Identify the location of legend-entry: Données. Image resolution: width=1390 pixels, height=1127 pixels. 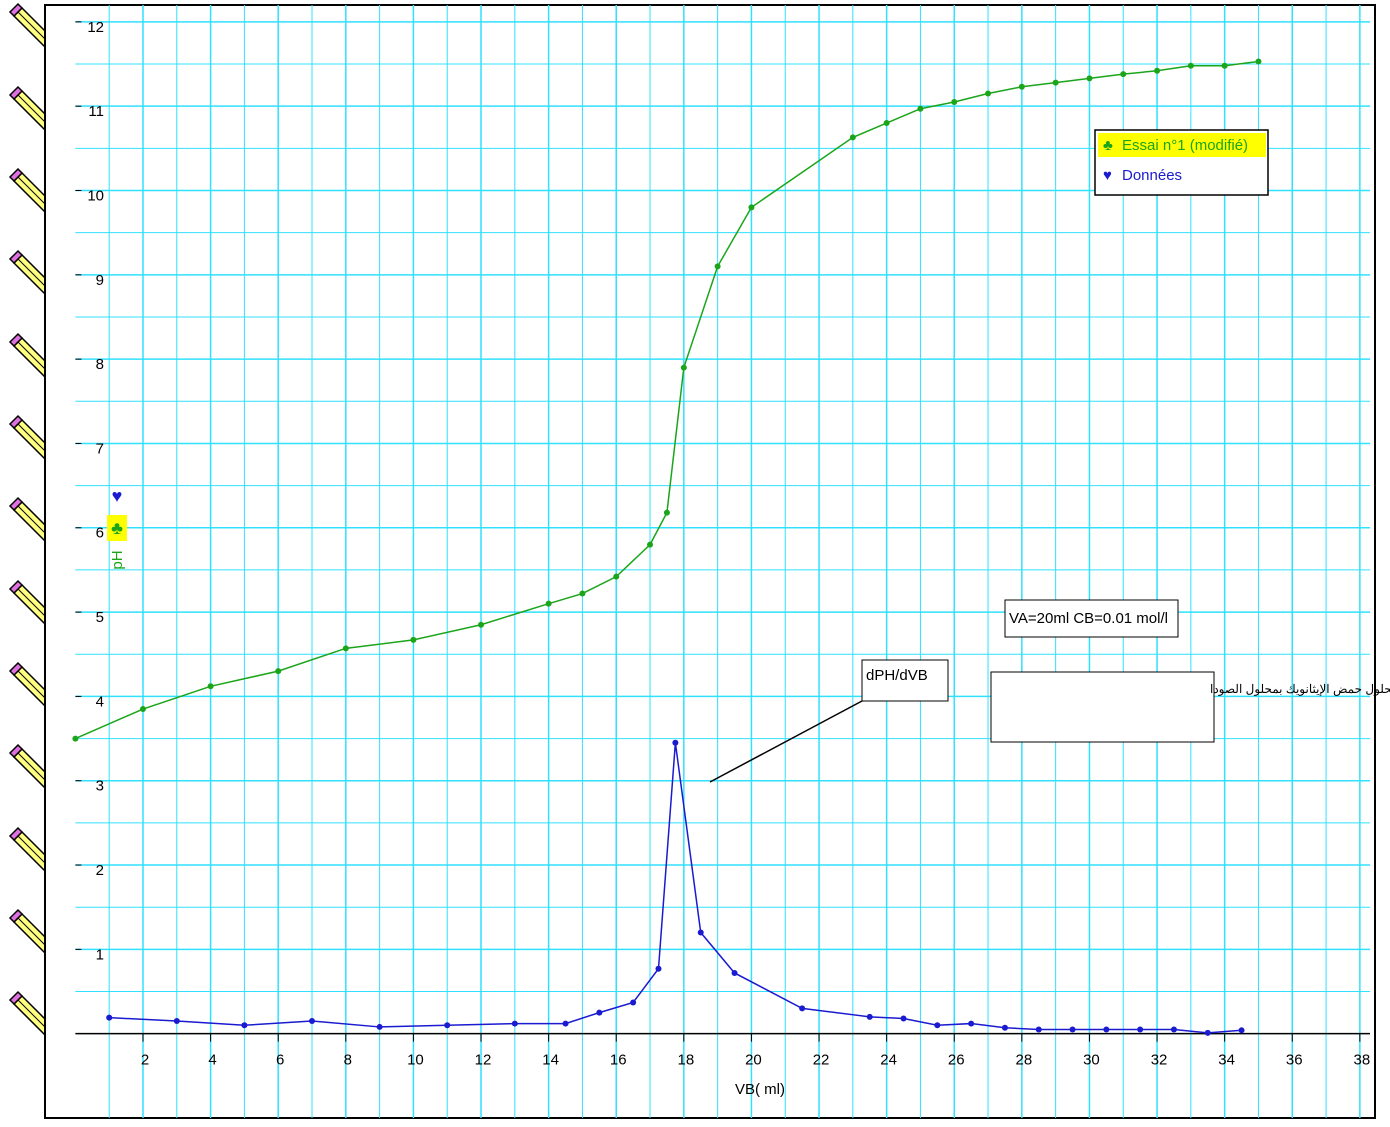
(1152, 175).